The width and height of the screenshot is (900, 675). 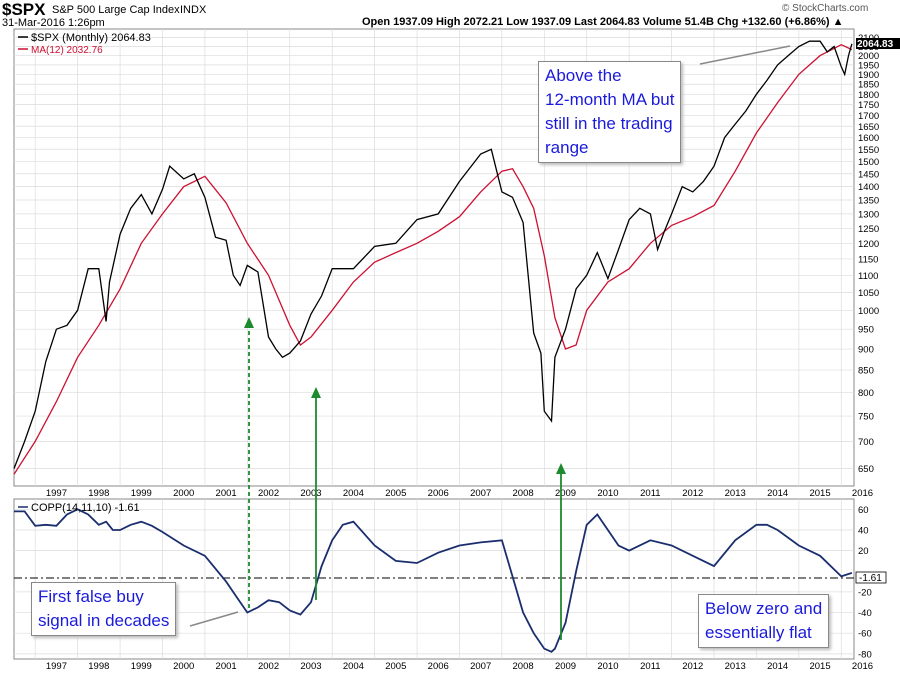 What do you see at coordinates (141, 493) in the screenshot?
I see `price-x-tick-label: 1999` at bounding box center [141, 493].